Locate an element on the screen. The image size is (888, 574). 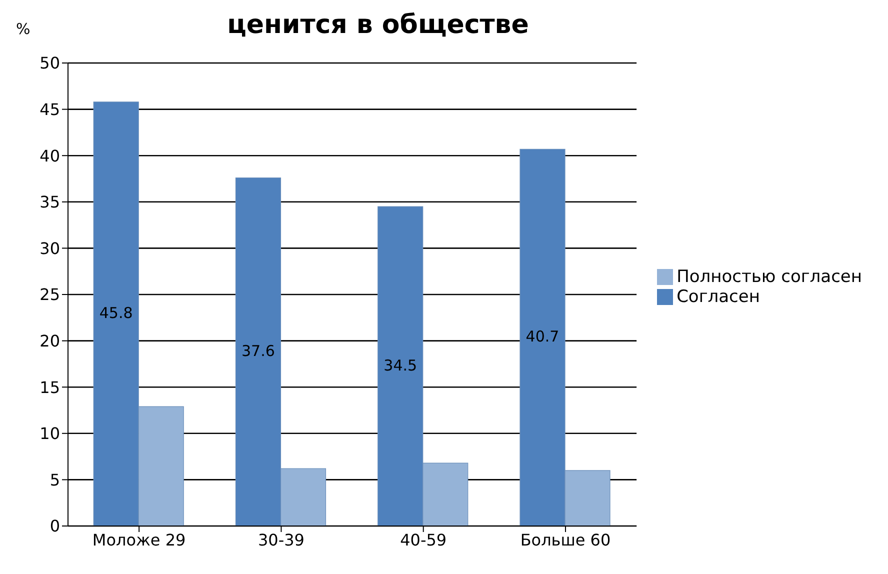
y-tick-label: 0 is located at coordinates (55, 526).